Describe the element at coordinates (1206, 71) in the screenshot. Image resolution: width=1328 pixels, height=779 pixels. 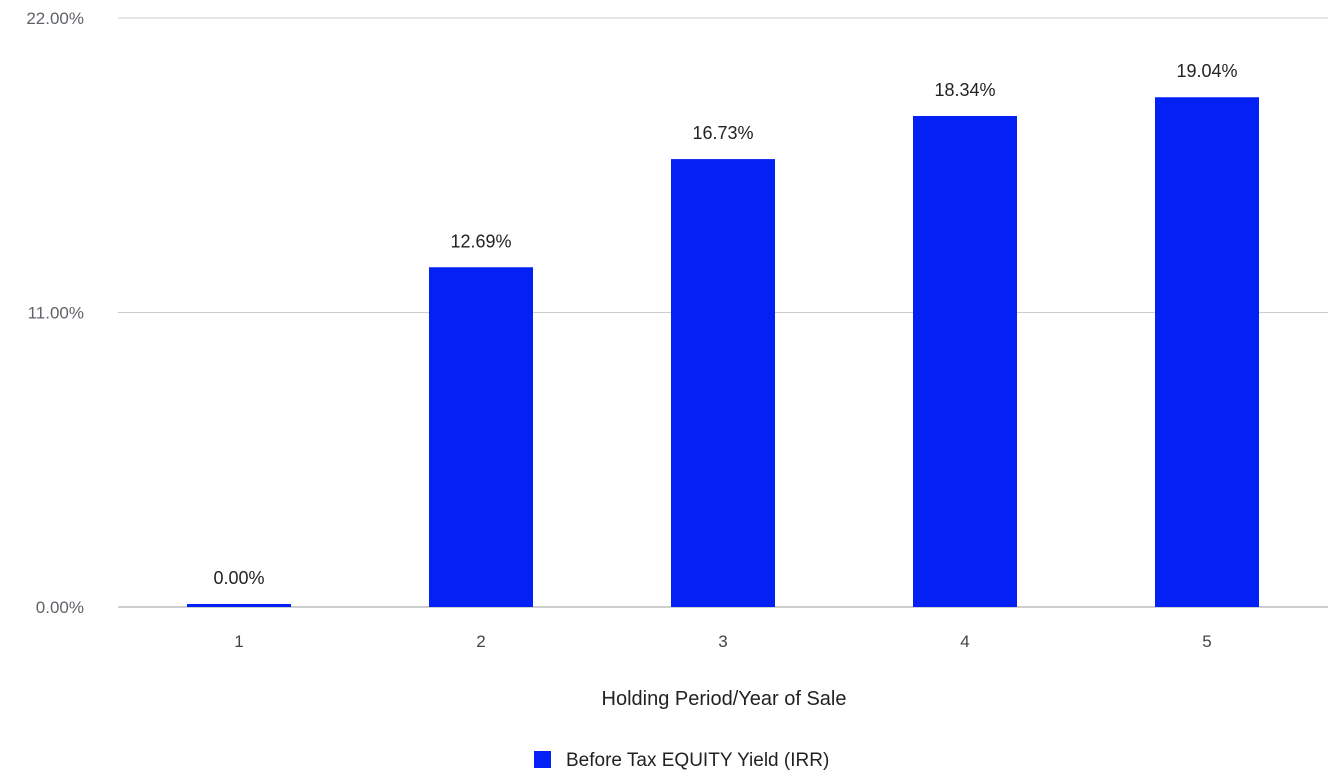
I see `data-label: 19.04%` at that location.